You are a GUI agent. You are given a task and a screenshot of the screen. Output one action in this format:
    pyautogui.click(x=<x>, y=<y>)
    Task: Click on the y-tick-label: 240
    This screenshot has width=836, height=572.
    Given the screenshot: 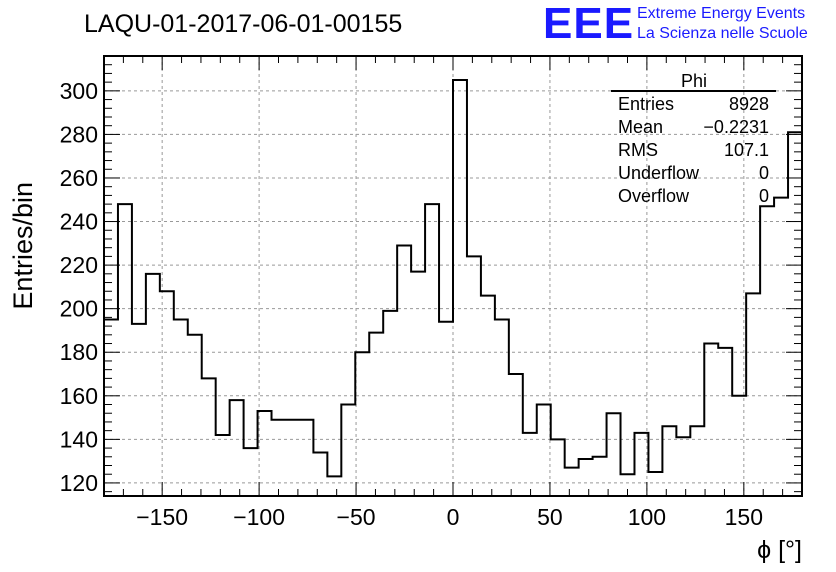 What is the action you would take?
    pyautogui.click(x=79, y=222)
    